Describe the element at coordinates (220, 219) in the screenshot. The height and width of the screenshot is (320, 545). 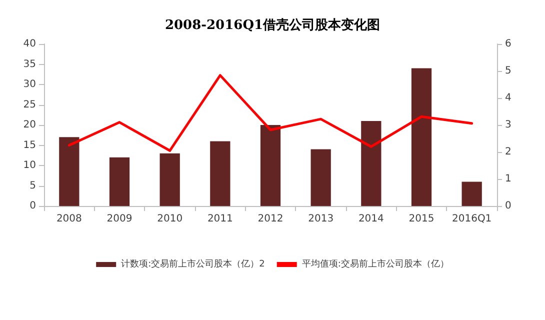
I see `x-tick-label: 2011` at that location.